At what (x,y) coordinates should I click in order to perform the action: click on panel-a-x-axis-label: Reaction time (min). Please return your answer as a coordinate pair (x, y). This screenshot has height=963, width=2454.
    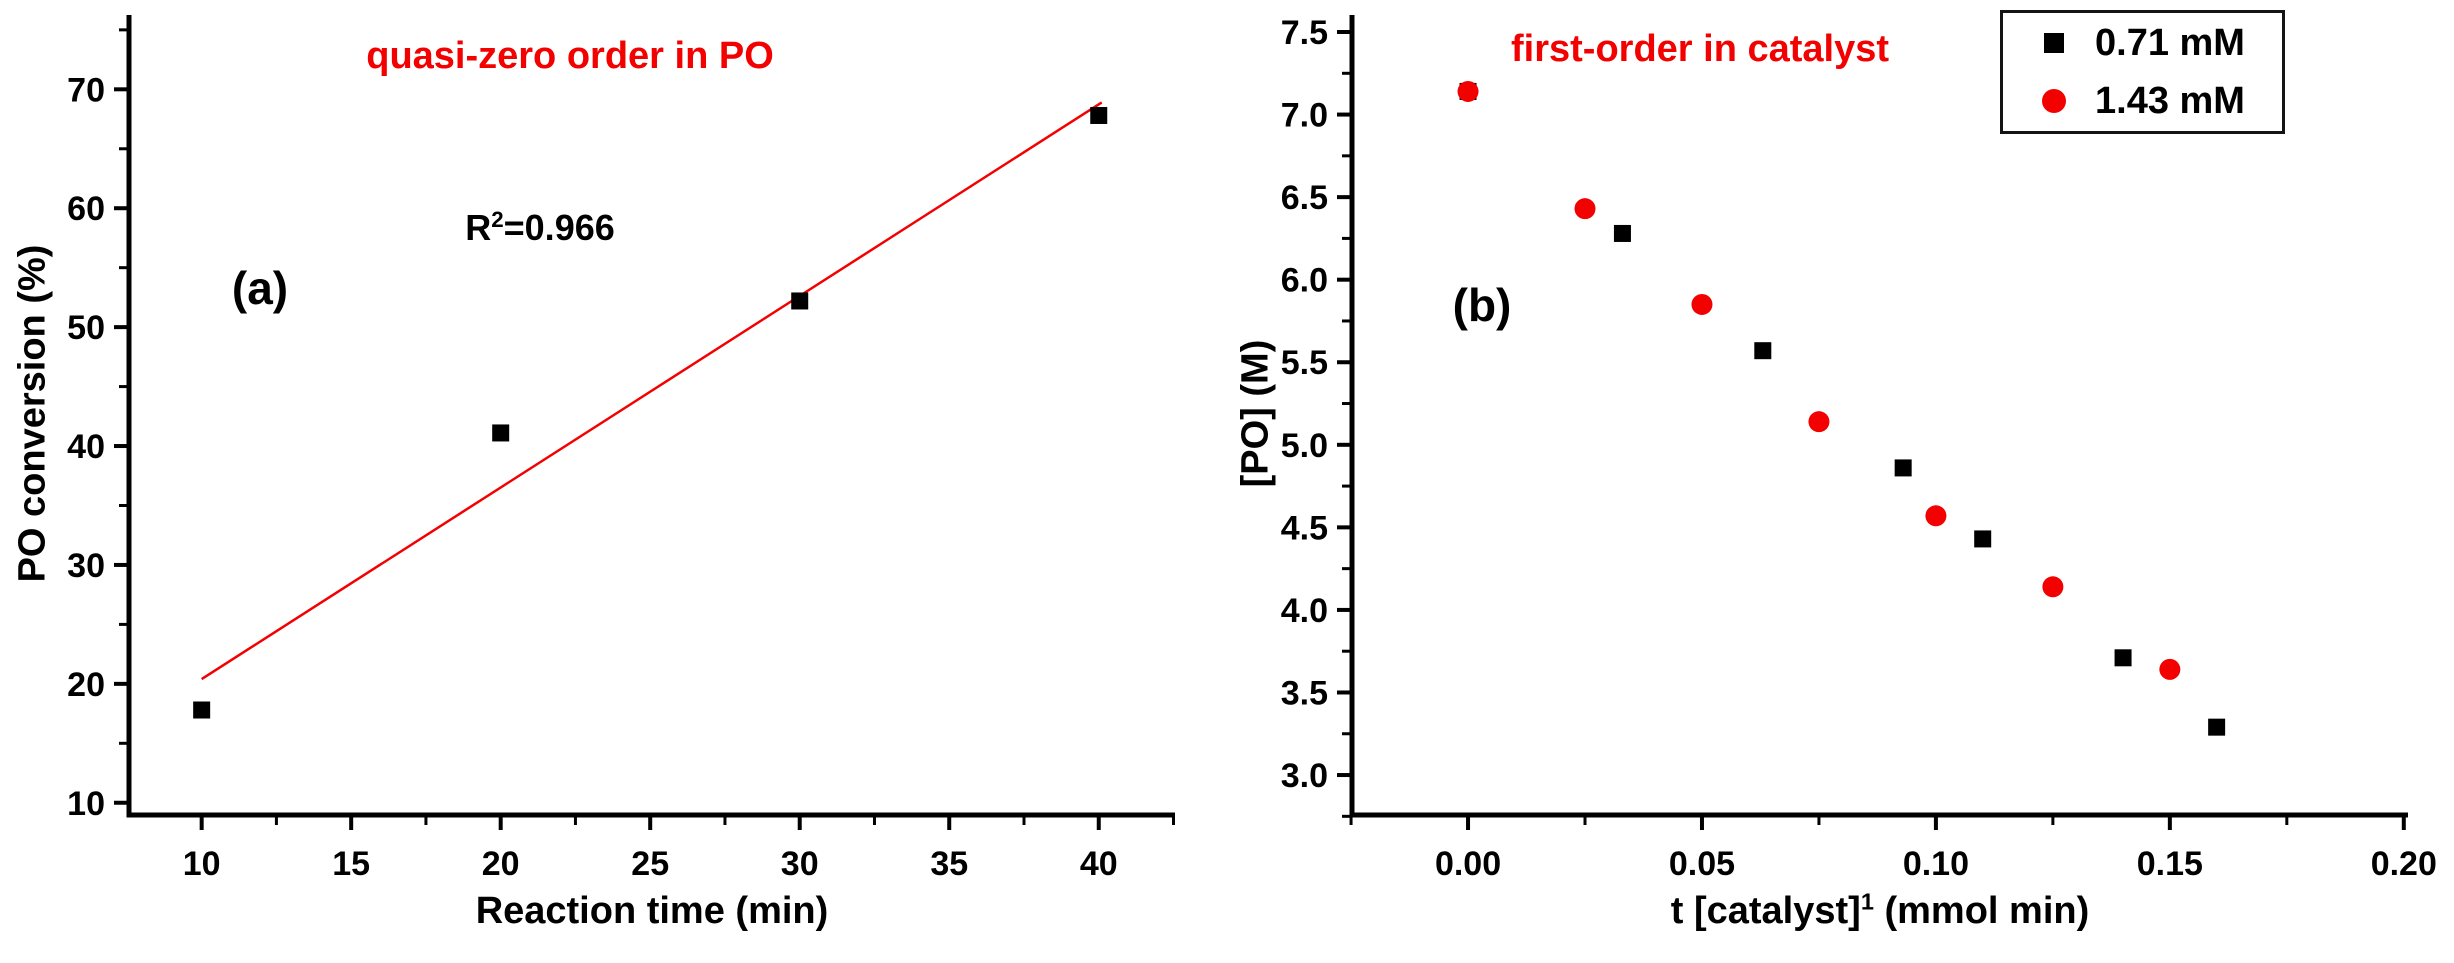
    Looking at the image, I should click on (652, 911).